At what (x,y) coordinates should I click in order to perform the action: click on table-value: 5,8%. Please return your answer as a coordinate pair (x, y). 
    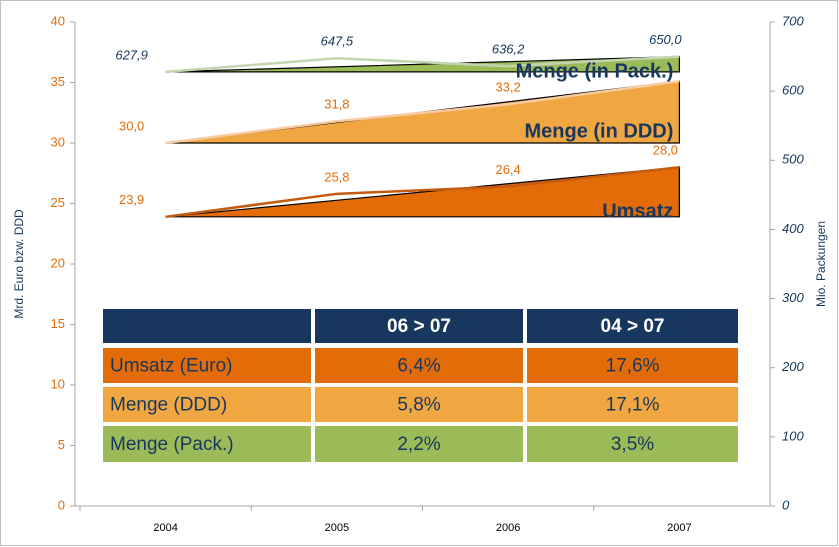
    Looking at the image, I should click on (418, 405).